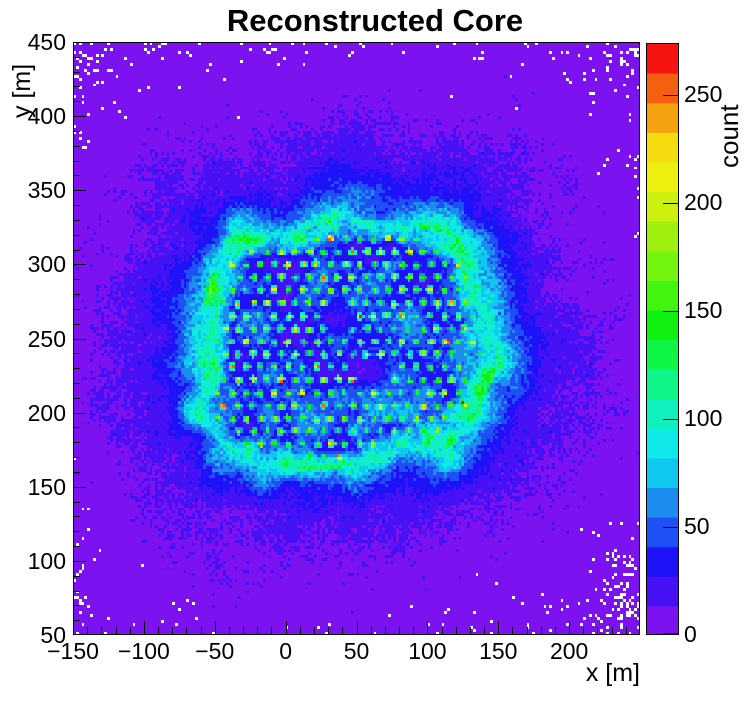  I want to click on x-tick-label: 50, so click(356, 651).